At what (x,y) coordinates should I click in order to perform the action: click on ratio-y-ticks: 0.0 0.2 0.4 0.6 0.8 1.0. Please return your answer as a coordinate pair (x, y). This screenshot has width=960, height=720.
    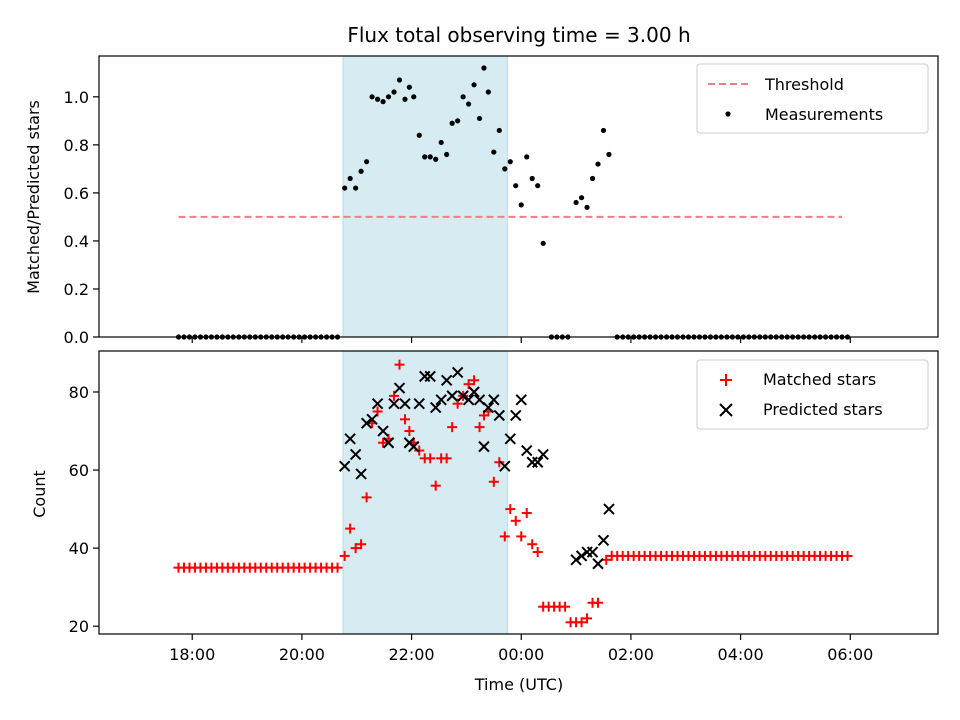
    Looking at the image, I should click on (81, 217).